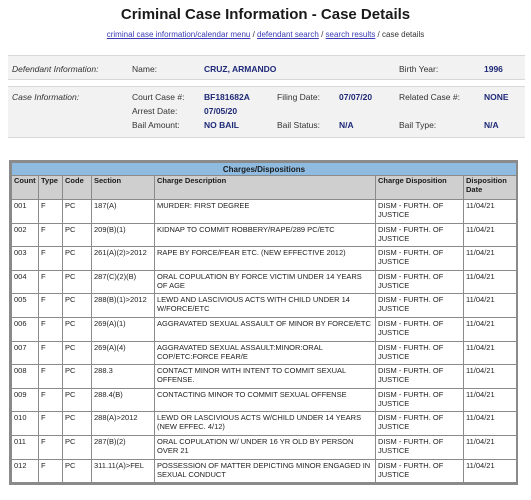 This screenshot has height=500, width=531. What do you see at coordinates (55, 69) in the screenshot?
I see `defendant-section-label: Defendant Information:` at bounding box center [55, 69].